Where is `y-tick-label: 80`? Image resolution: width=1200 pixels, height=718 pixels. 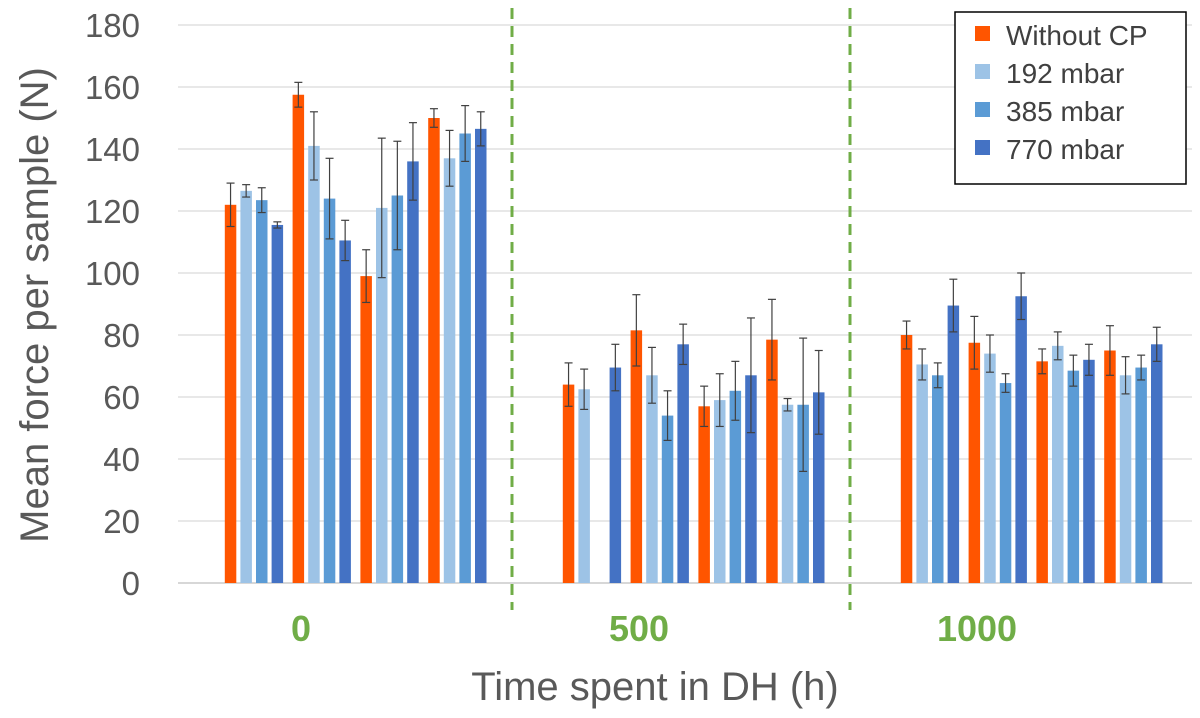
y-tick-label: 80 is located at coordinates (121, 335).